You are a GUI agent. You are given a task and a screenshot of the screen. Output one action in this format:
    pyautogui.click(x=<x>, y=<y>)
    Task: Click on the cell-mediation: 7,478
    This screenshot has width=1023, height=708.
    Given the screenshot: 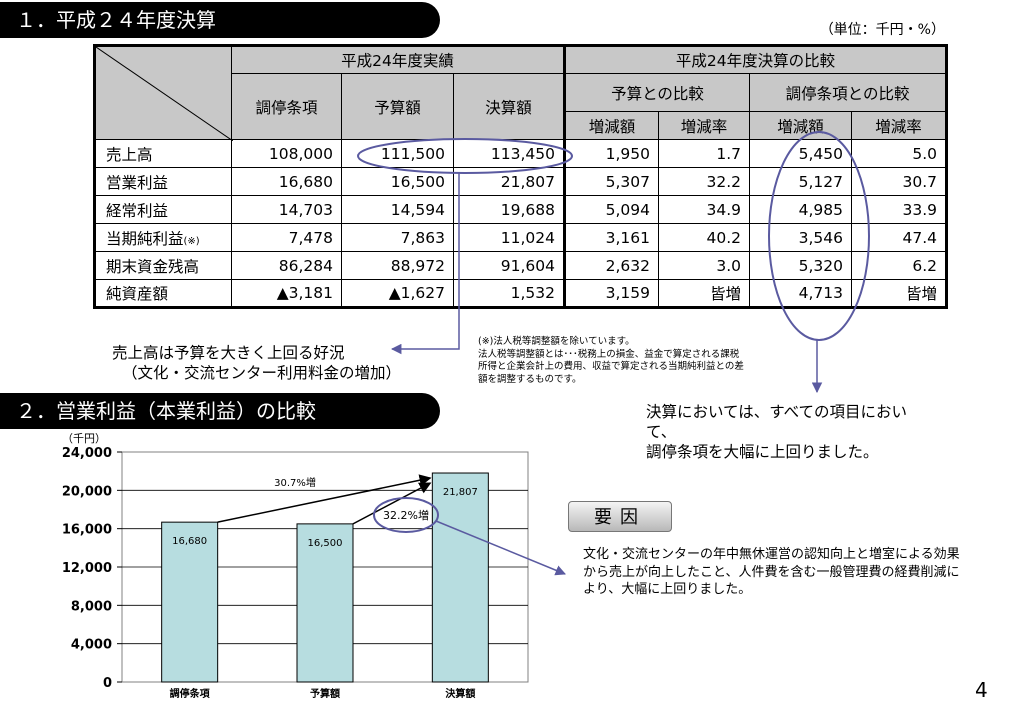 What is the action you would take?
    pyautogui.click(x=286, y=237)
    